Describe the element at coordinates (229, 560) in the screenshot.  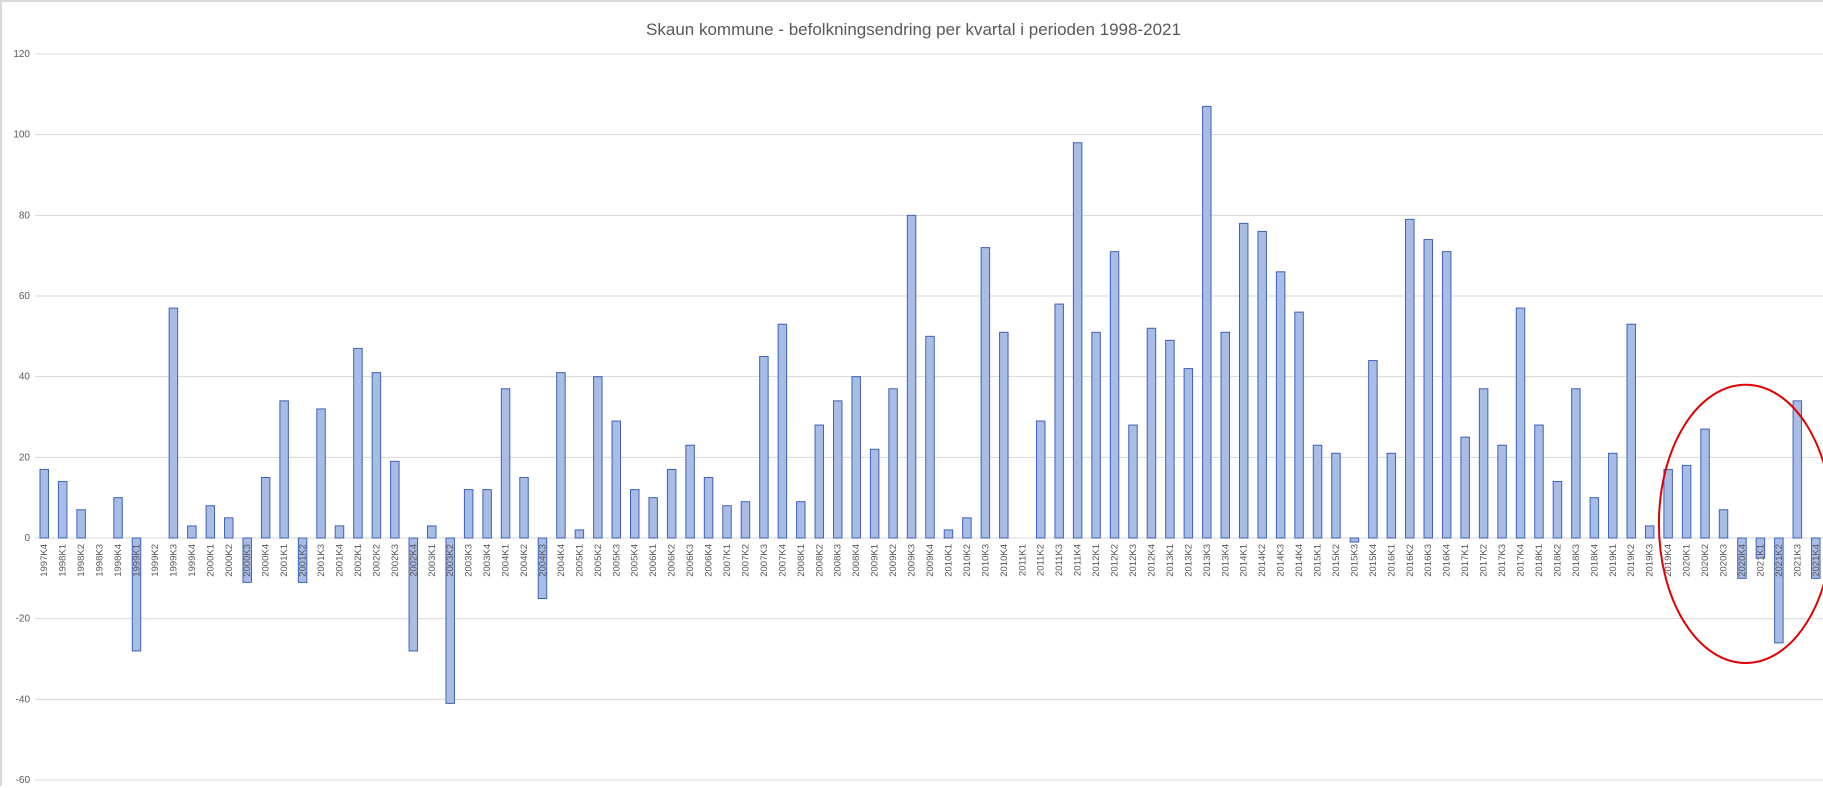
I see `x-tick-label: 2000K2` at that location.